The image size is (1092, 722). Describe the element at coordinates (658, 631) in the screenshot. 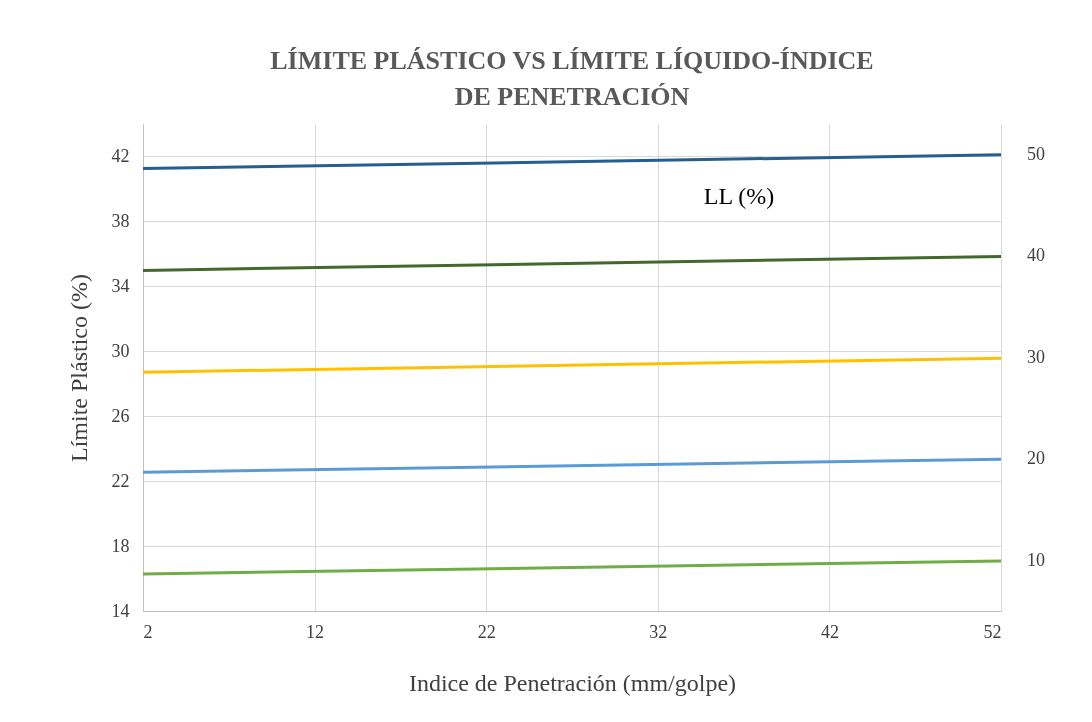

I see `x-tick-label: 32` at that location.